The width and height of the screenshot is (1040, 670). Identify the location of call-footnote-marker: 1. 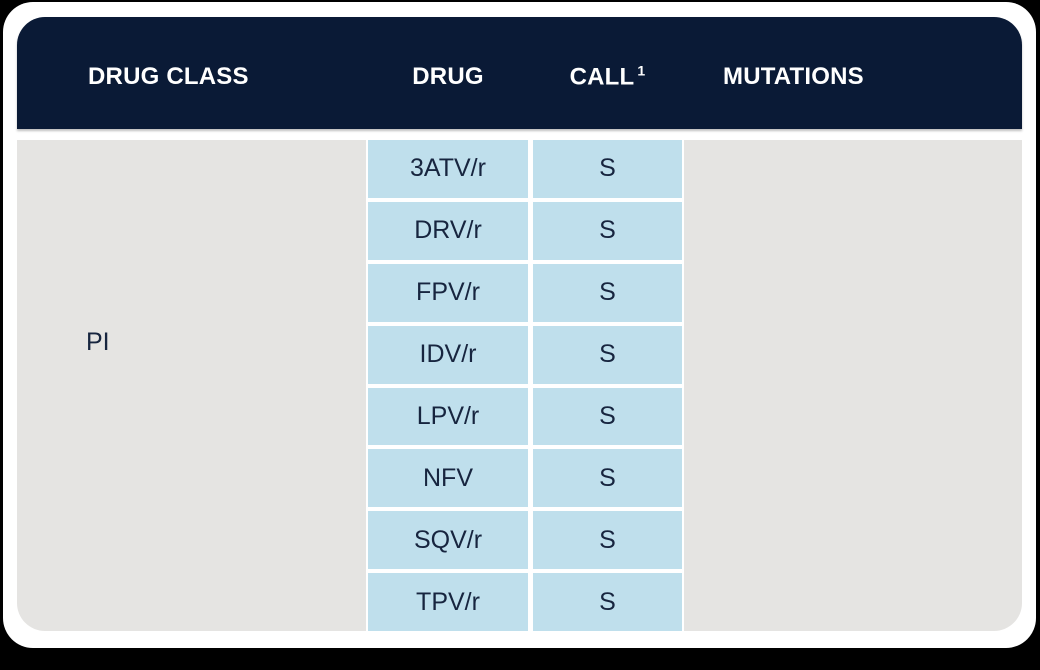
(641, 70).